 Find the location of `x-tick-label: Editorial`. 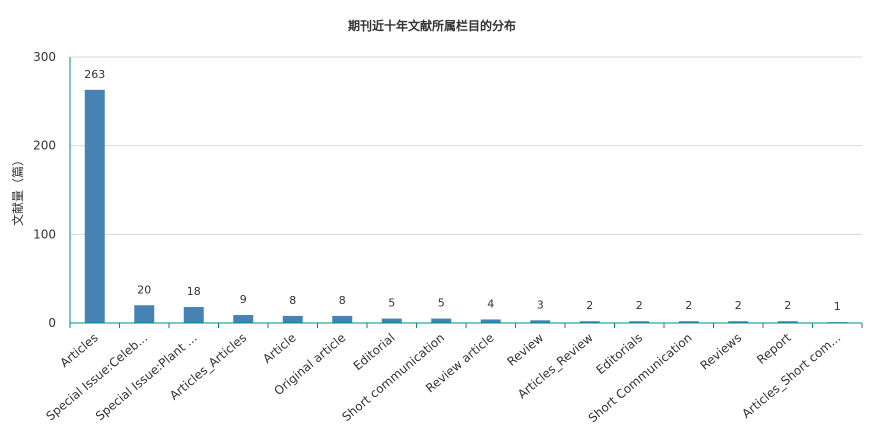

x-tick-label: Editorial is located at coordinates (374, 352).